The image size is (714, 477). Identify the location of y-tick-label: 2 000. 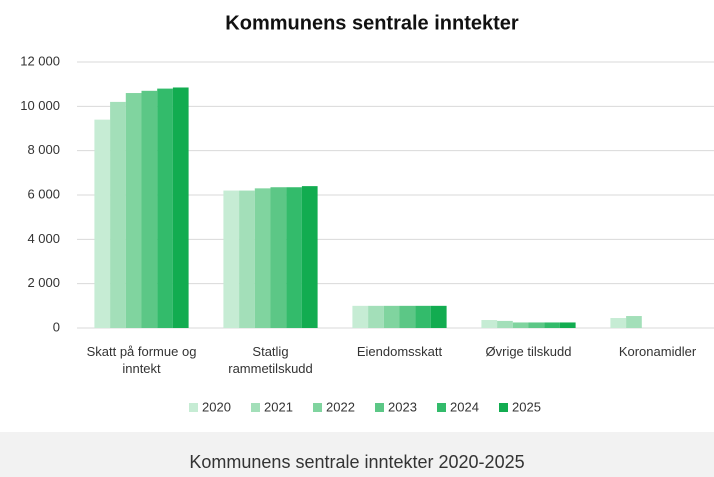
(43, 282).